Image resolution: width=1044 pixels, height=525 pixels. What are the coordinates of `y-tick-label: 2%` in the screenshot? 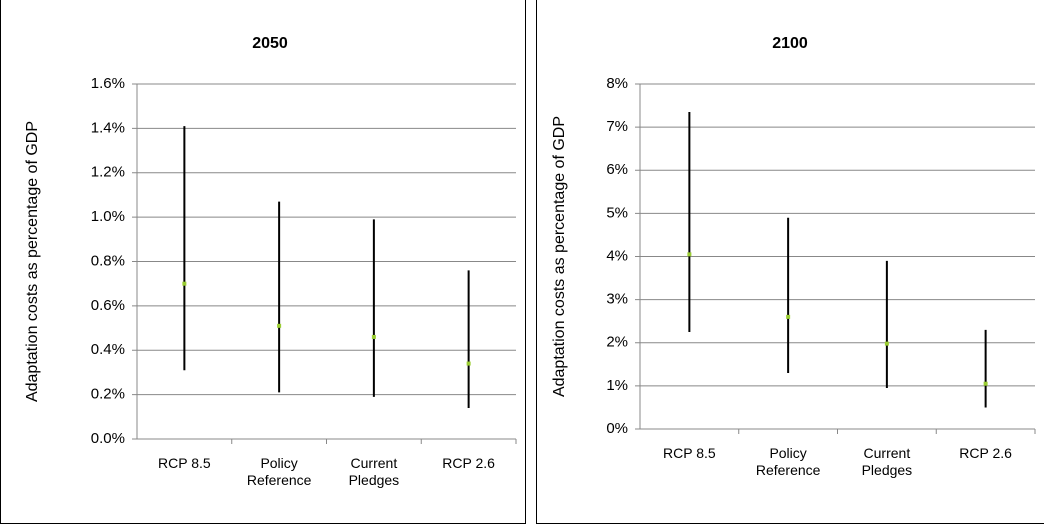 It's located at (617, 342).